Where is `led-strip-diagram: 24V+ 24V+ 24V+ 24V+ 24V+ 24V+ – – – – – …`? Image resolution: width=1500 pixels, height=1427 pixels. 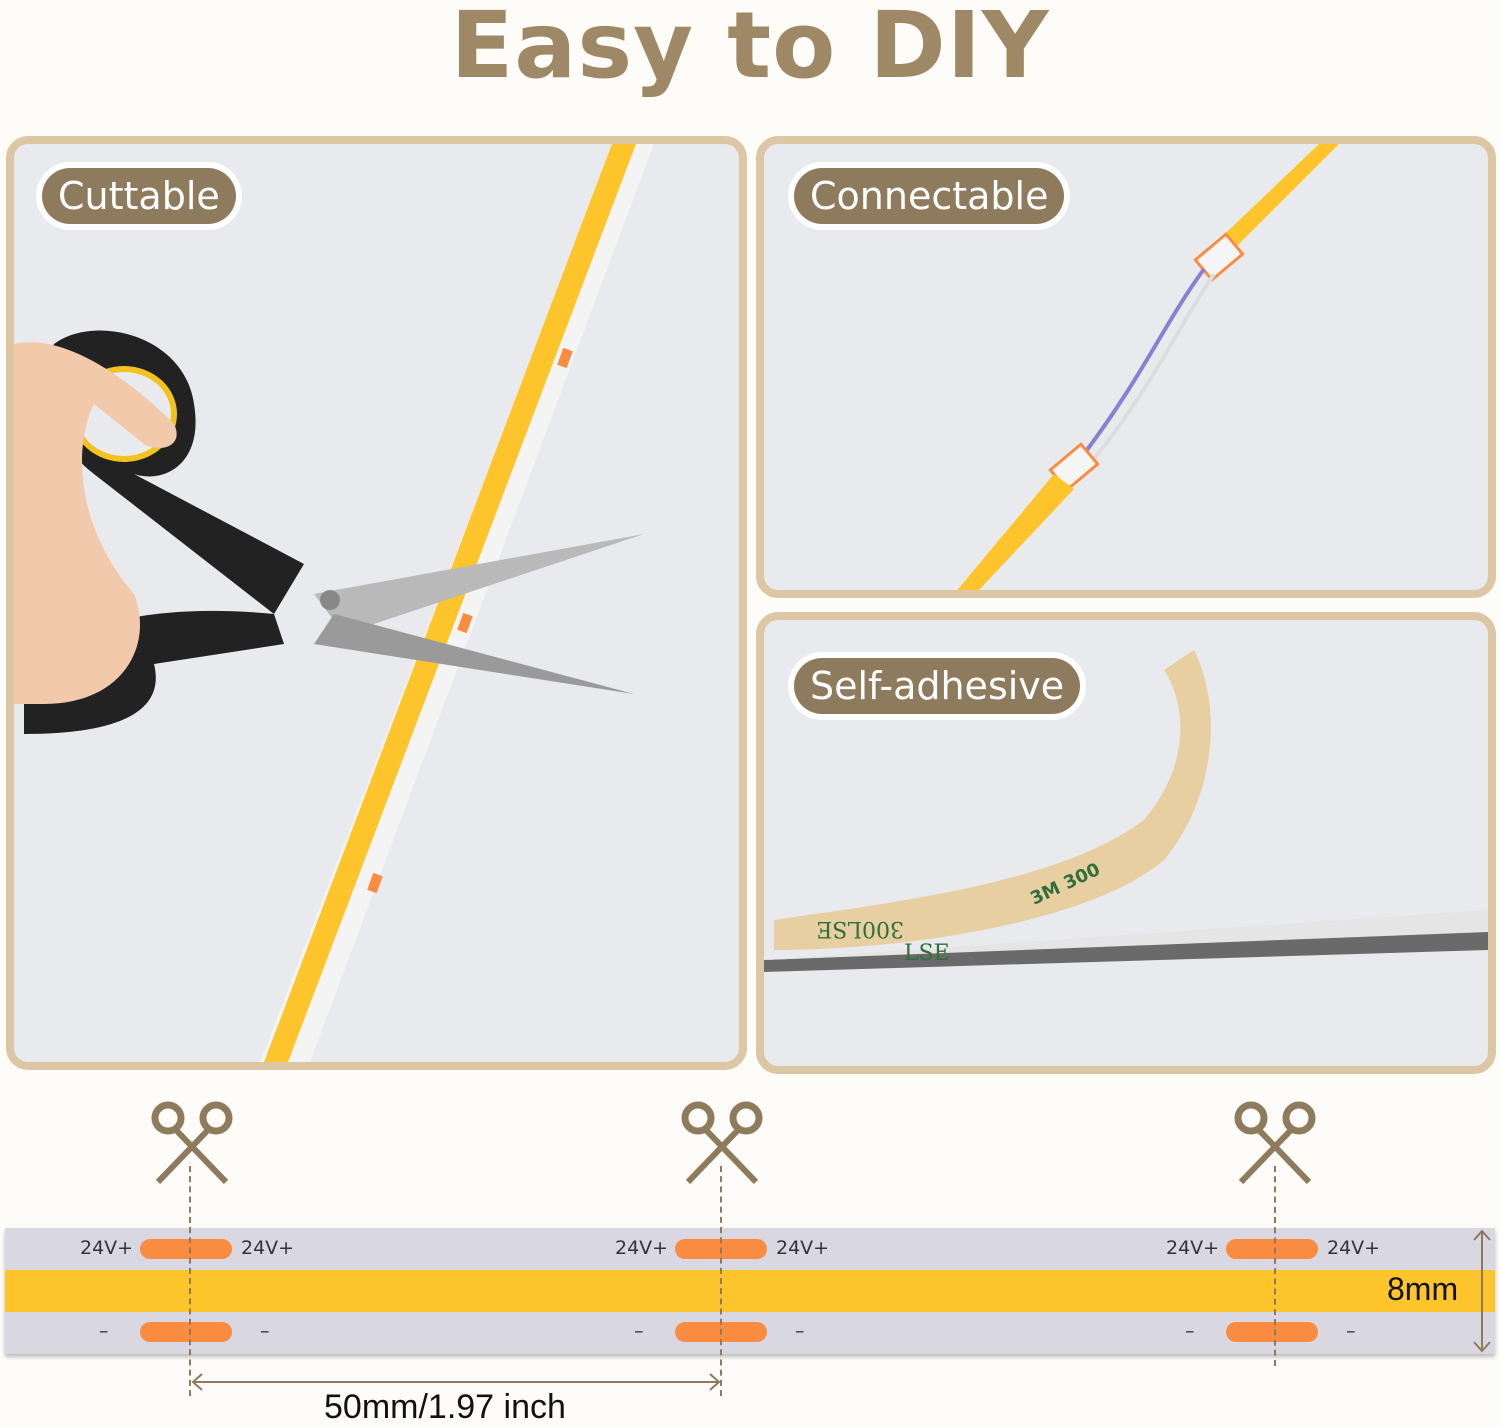 led-strip-diagram: 24V+ 24V+ 24V+ 24V+ 24V+ 24V+ – – – – – … is located at coordinates (750, 1291).